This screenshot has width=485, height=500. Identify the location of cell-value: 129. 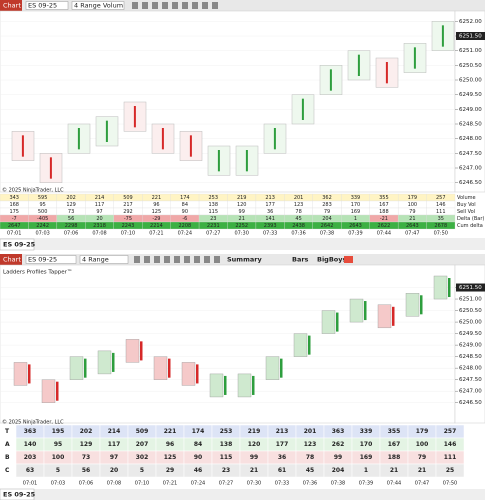
(86, 444).